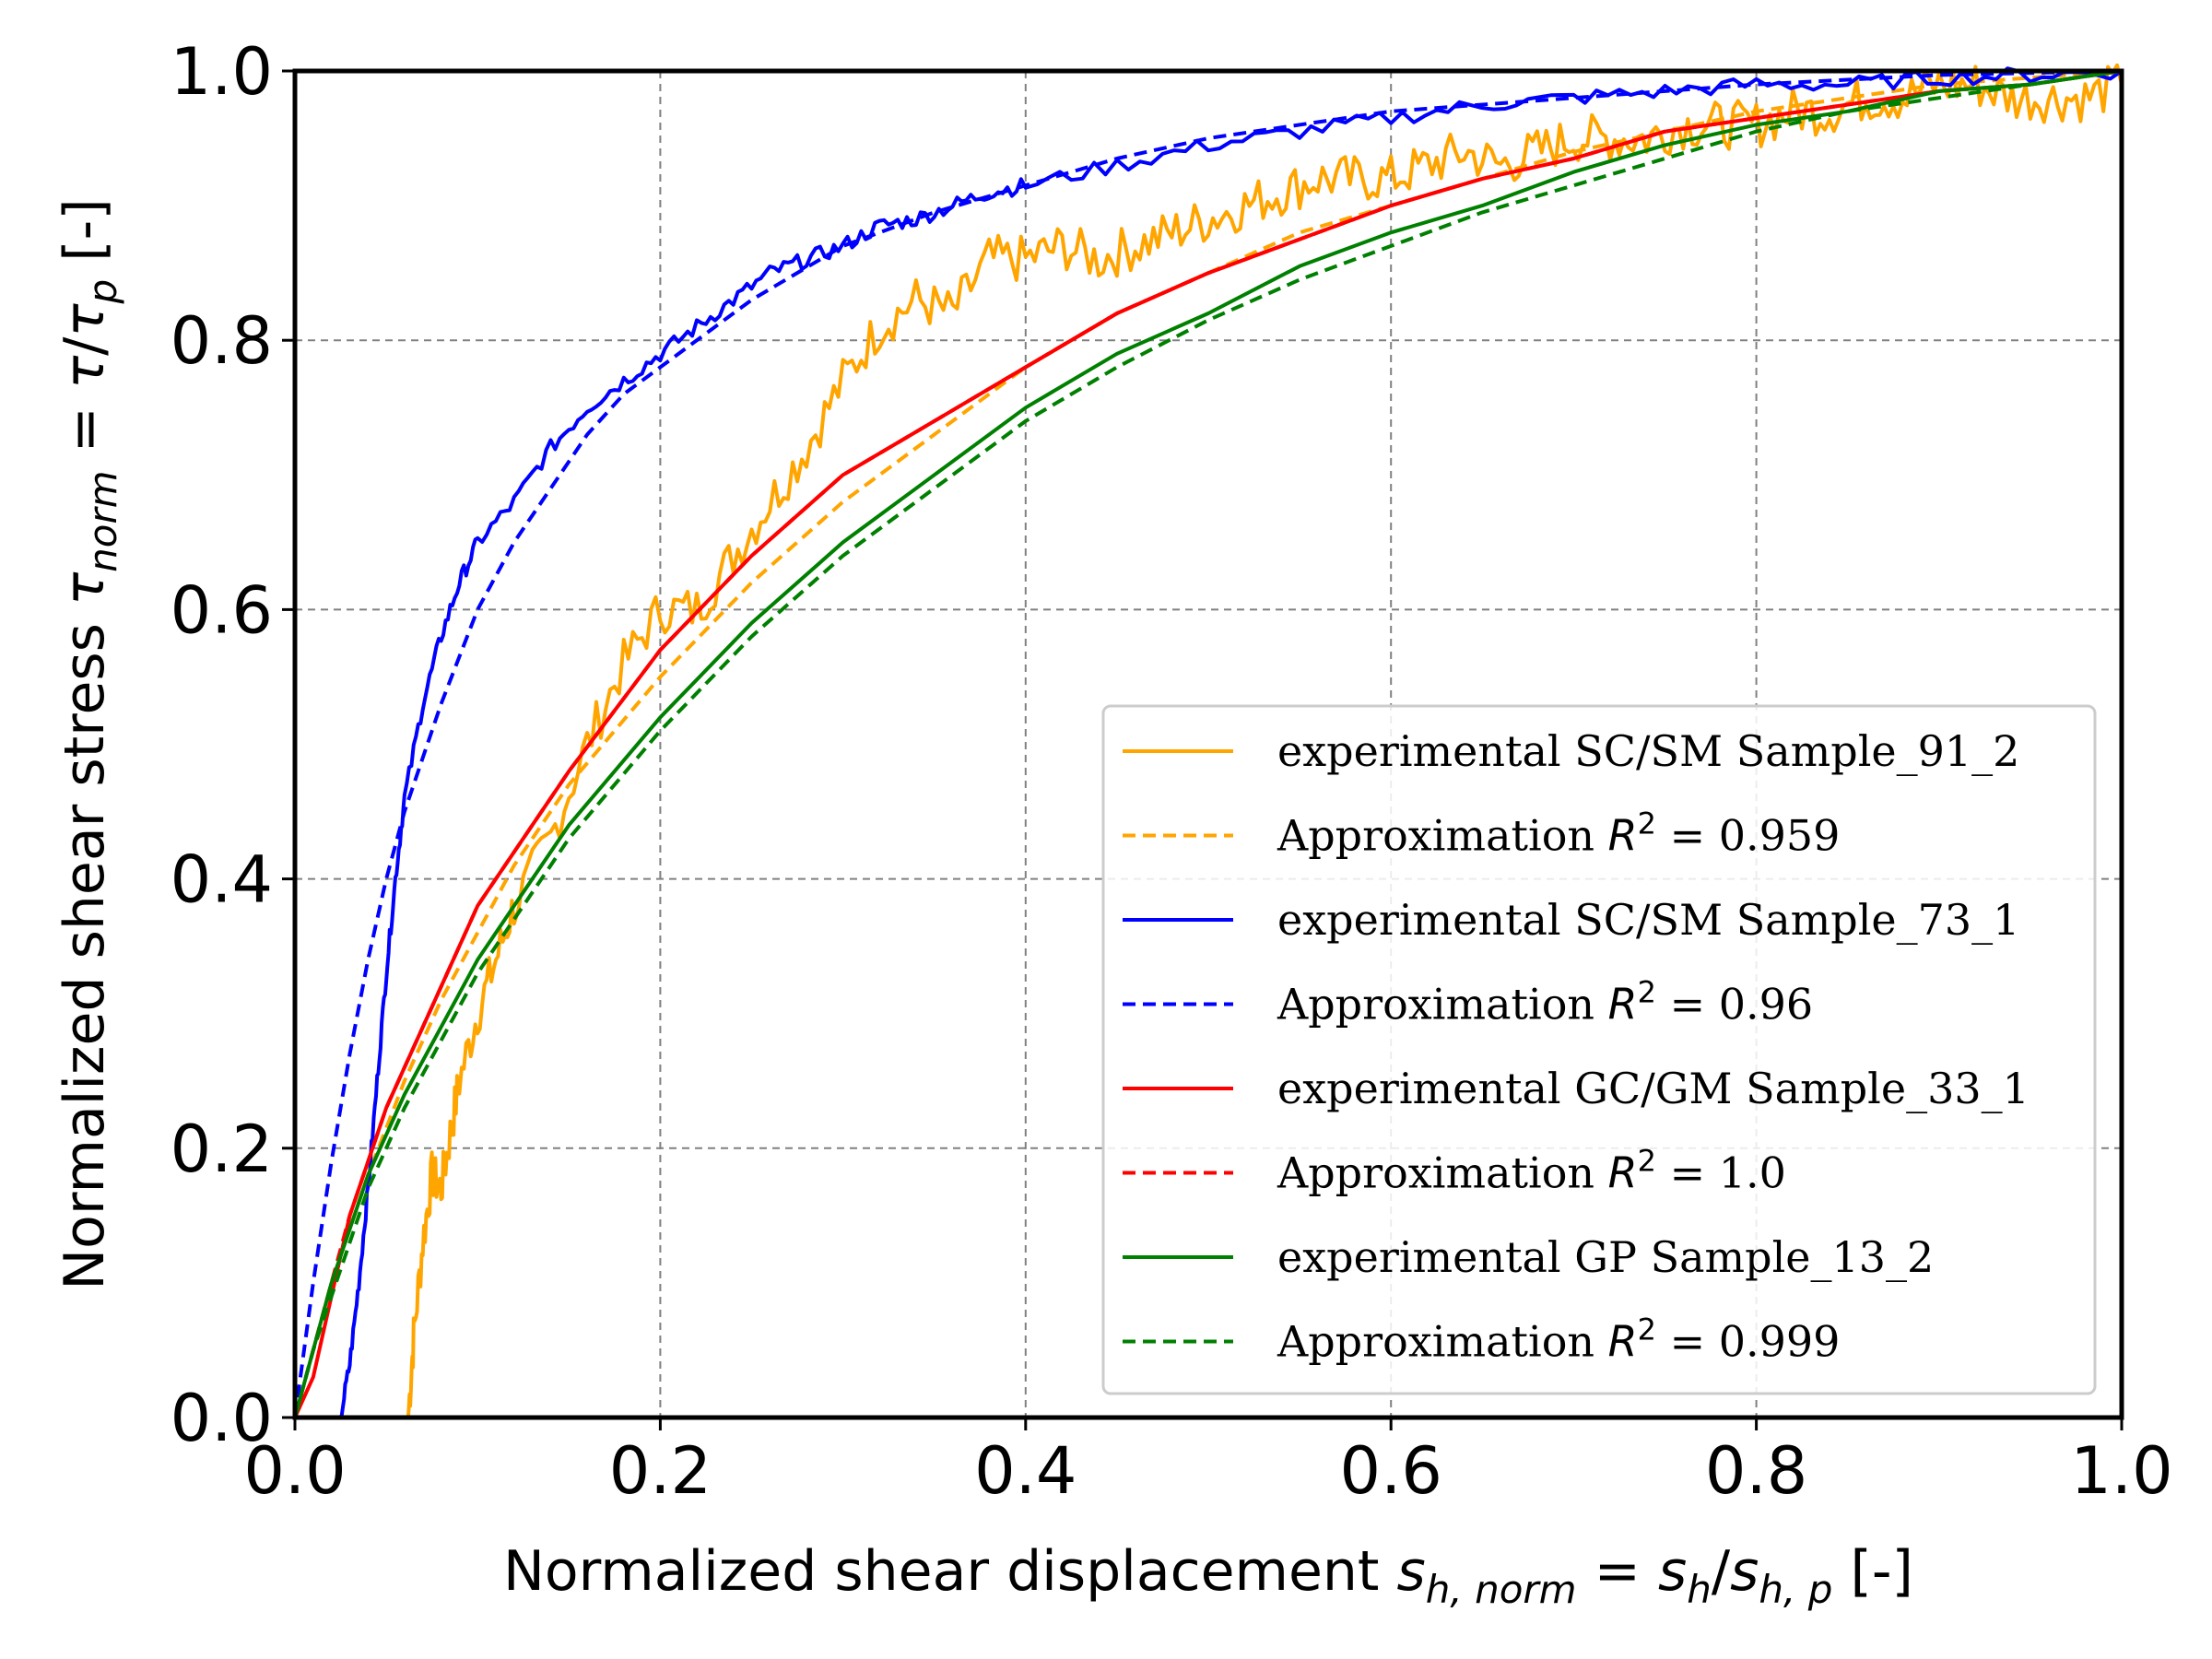  Describe the element at coordinates (1531, 1171) in the screenshot. I see `legend-label-6: Approximation R2 = 1.0` at that location.